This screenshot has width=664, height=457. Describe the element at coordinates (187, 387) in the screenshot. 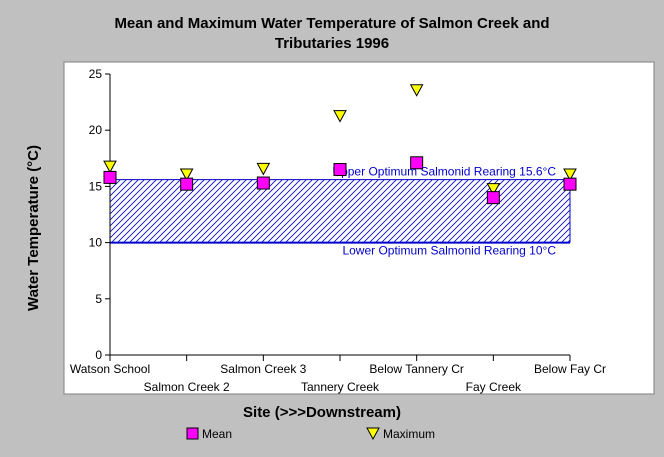

I see `x-tick-label: Salmon Creek 2` at that location.